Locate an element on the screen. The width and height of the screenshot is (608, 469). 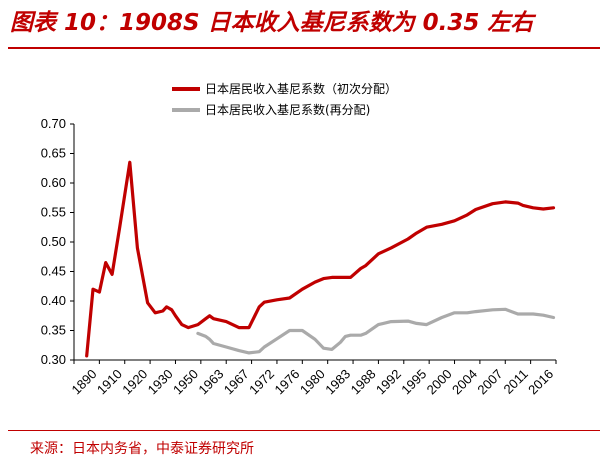
source-divider is located at coordinates (304, 430).